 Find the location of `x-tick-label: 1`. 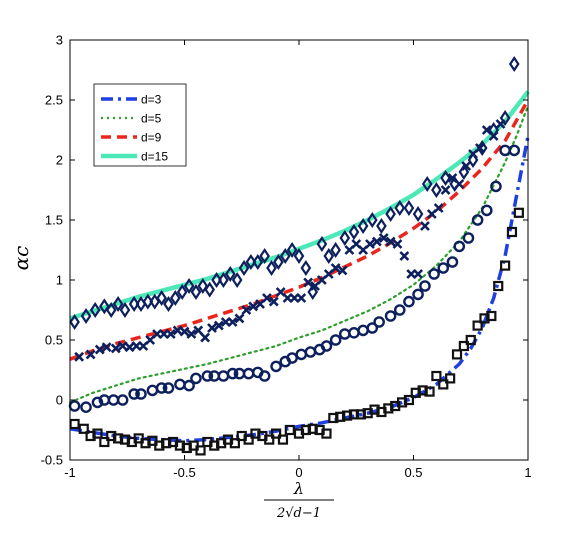

x-tick-label: 1 is located at coordinates (527, 472).